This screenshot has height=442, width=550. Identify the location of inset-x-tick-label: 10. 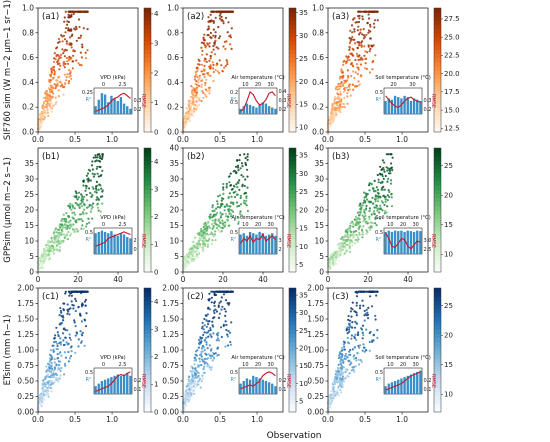
(245, 225).